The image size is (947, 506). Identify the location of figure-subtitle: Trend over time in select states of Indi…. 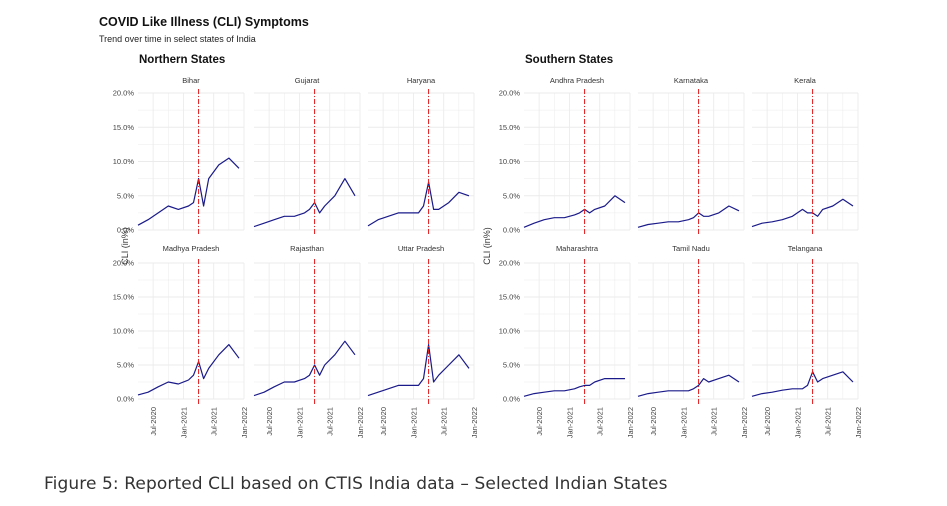
(177, 39).